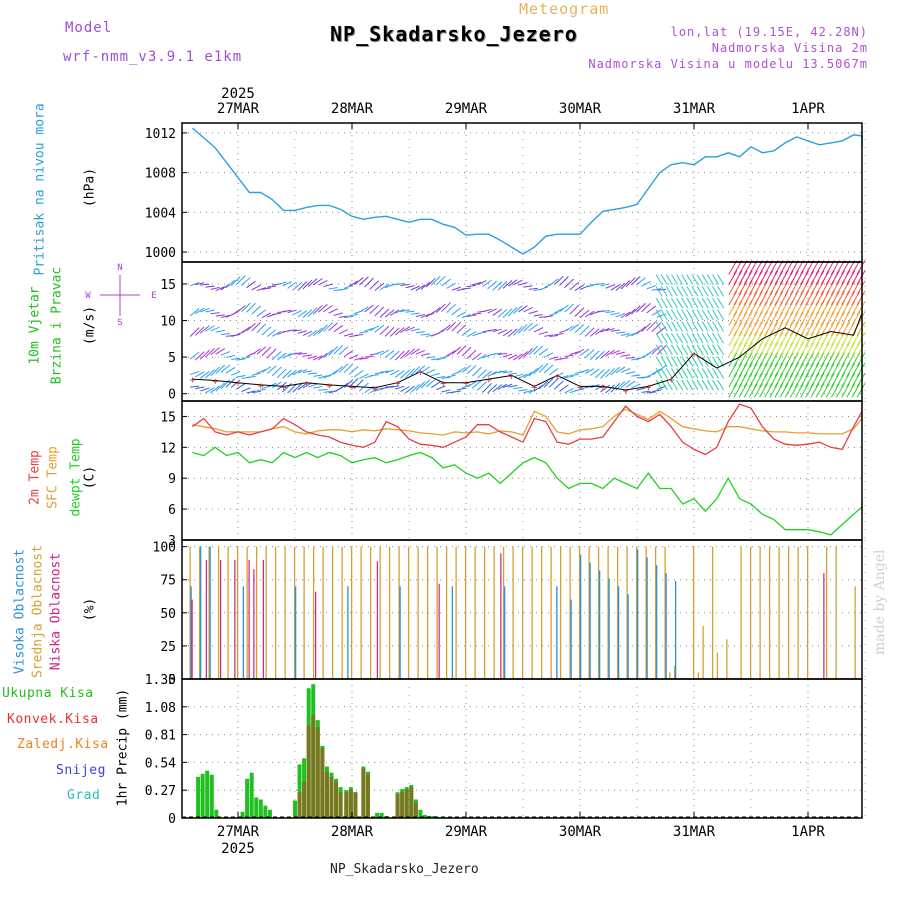  I want to click on compass-letter: N, so click(119, 268).